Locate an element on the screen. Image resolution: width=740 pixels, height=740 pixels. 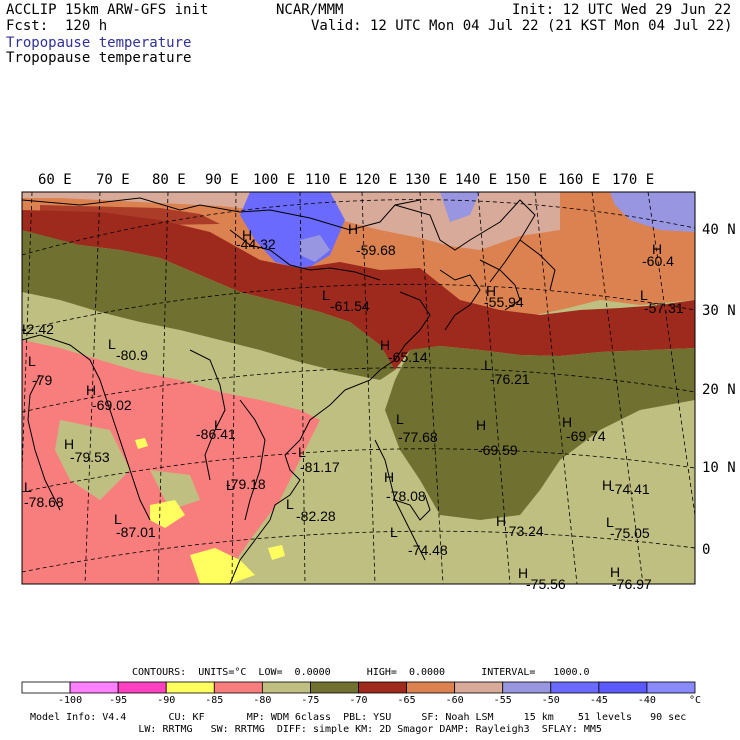
colorbar is located at coordinates (358, 687).